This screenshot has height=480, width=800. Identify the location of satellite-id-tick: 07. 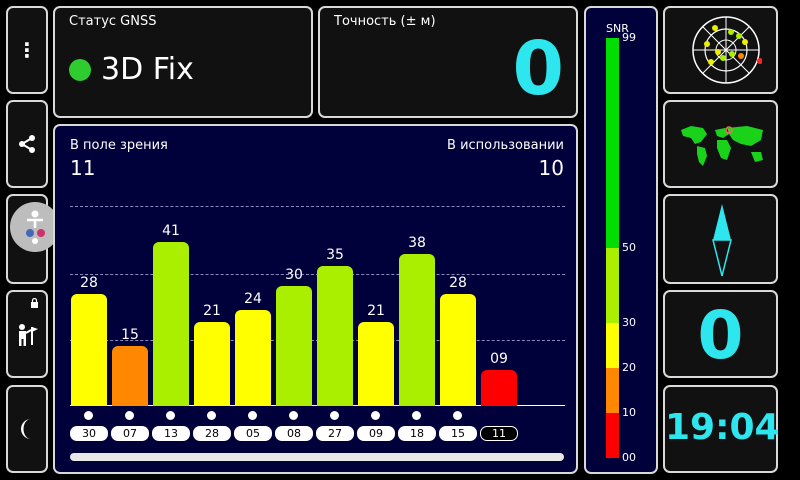
(130, 433).